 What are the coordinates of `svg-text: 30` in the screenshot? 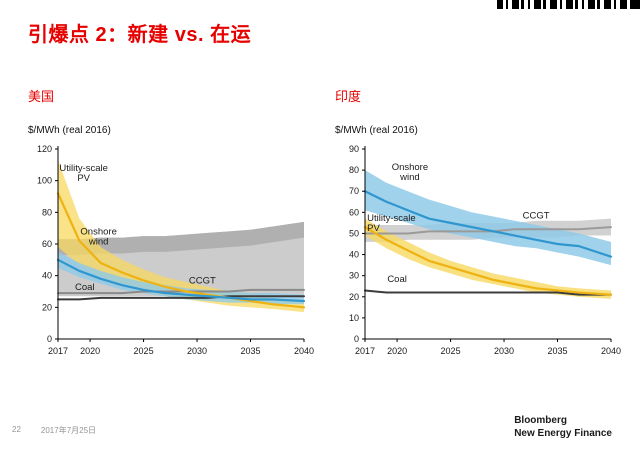 It's located at (354, 276).